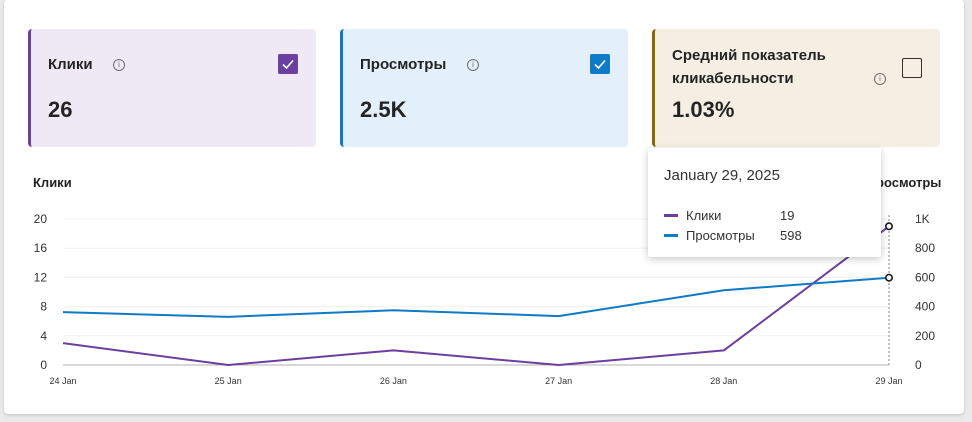 The height and width of the screenshot is (422, 972). What do you see at coordinates (720, 235) in the screenshot?
I see `tooltip-label: Просмотры` at bounding box center [720, 235].